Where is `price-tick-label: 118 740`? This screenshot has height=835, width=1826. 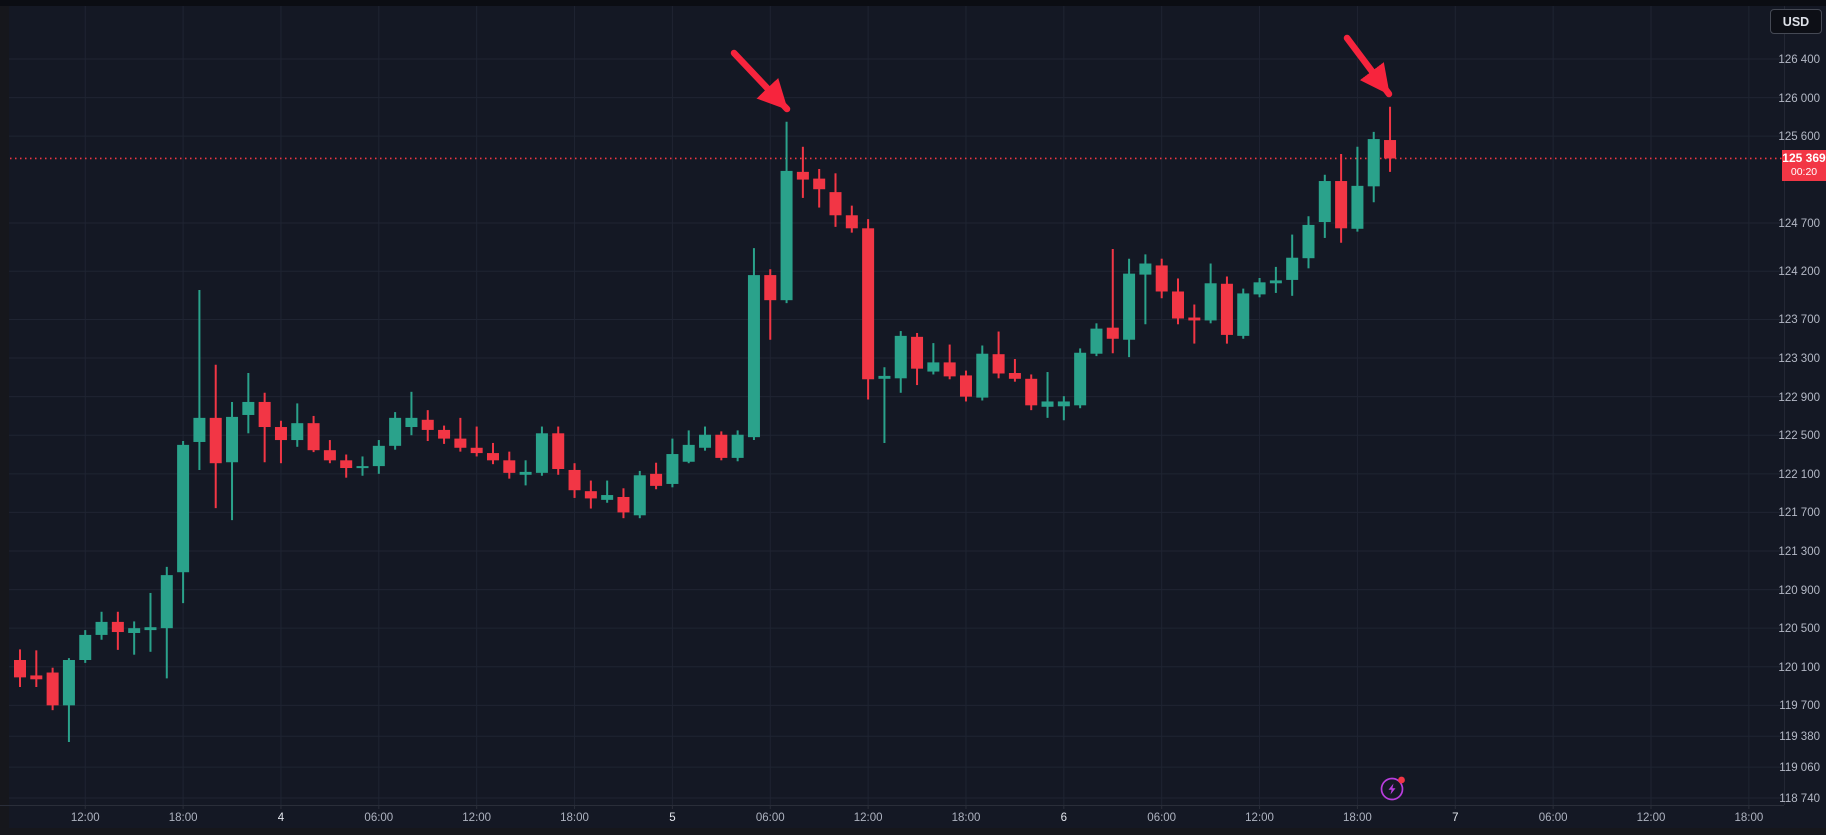 price-tick-label: 118 740 is located at coordinates (1799, 798).